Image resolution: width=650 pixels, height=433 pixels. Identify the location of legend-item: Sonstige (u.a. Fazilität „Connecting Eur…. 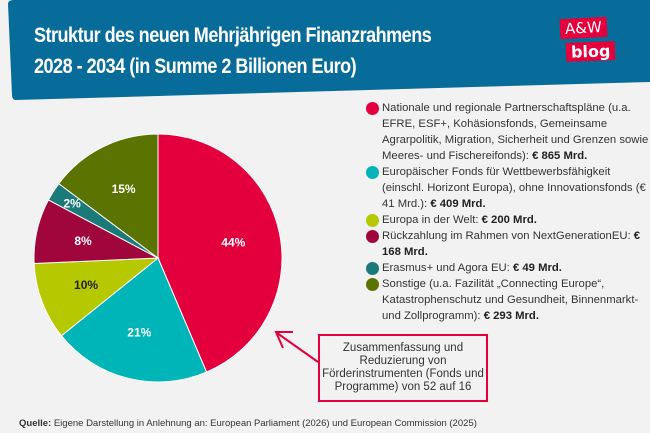
(501, 300).